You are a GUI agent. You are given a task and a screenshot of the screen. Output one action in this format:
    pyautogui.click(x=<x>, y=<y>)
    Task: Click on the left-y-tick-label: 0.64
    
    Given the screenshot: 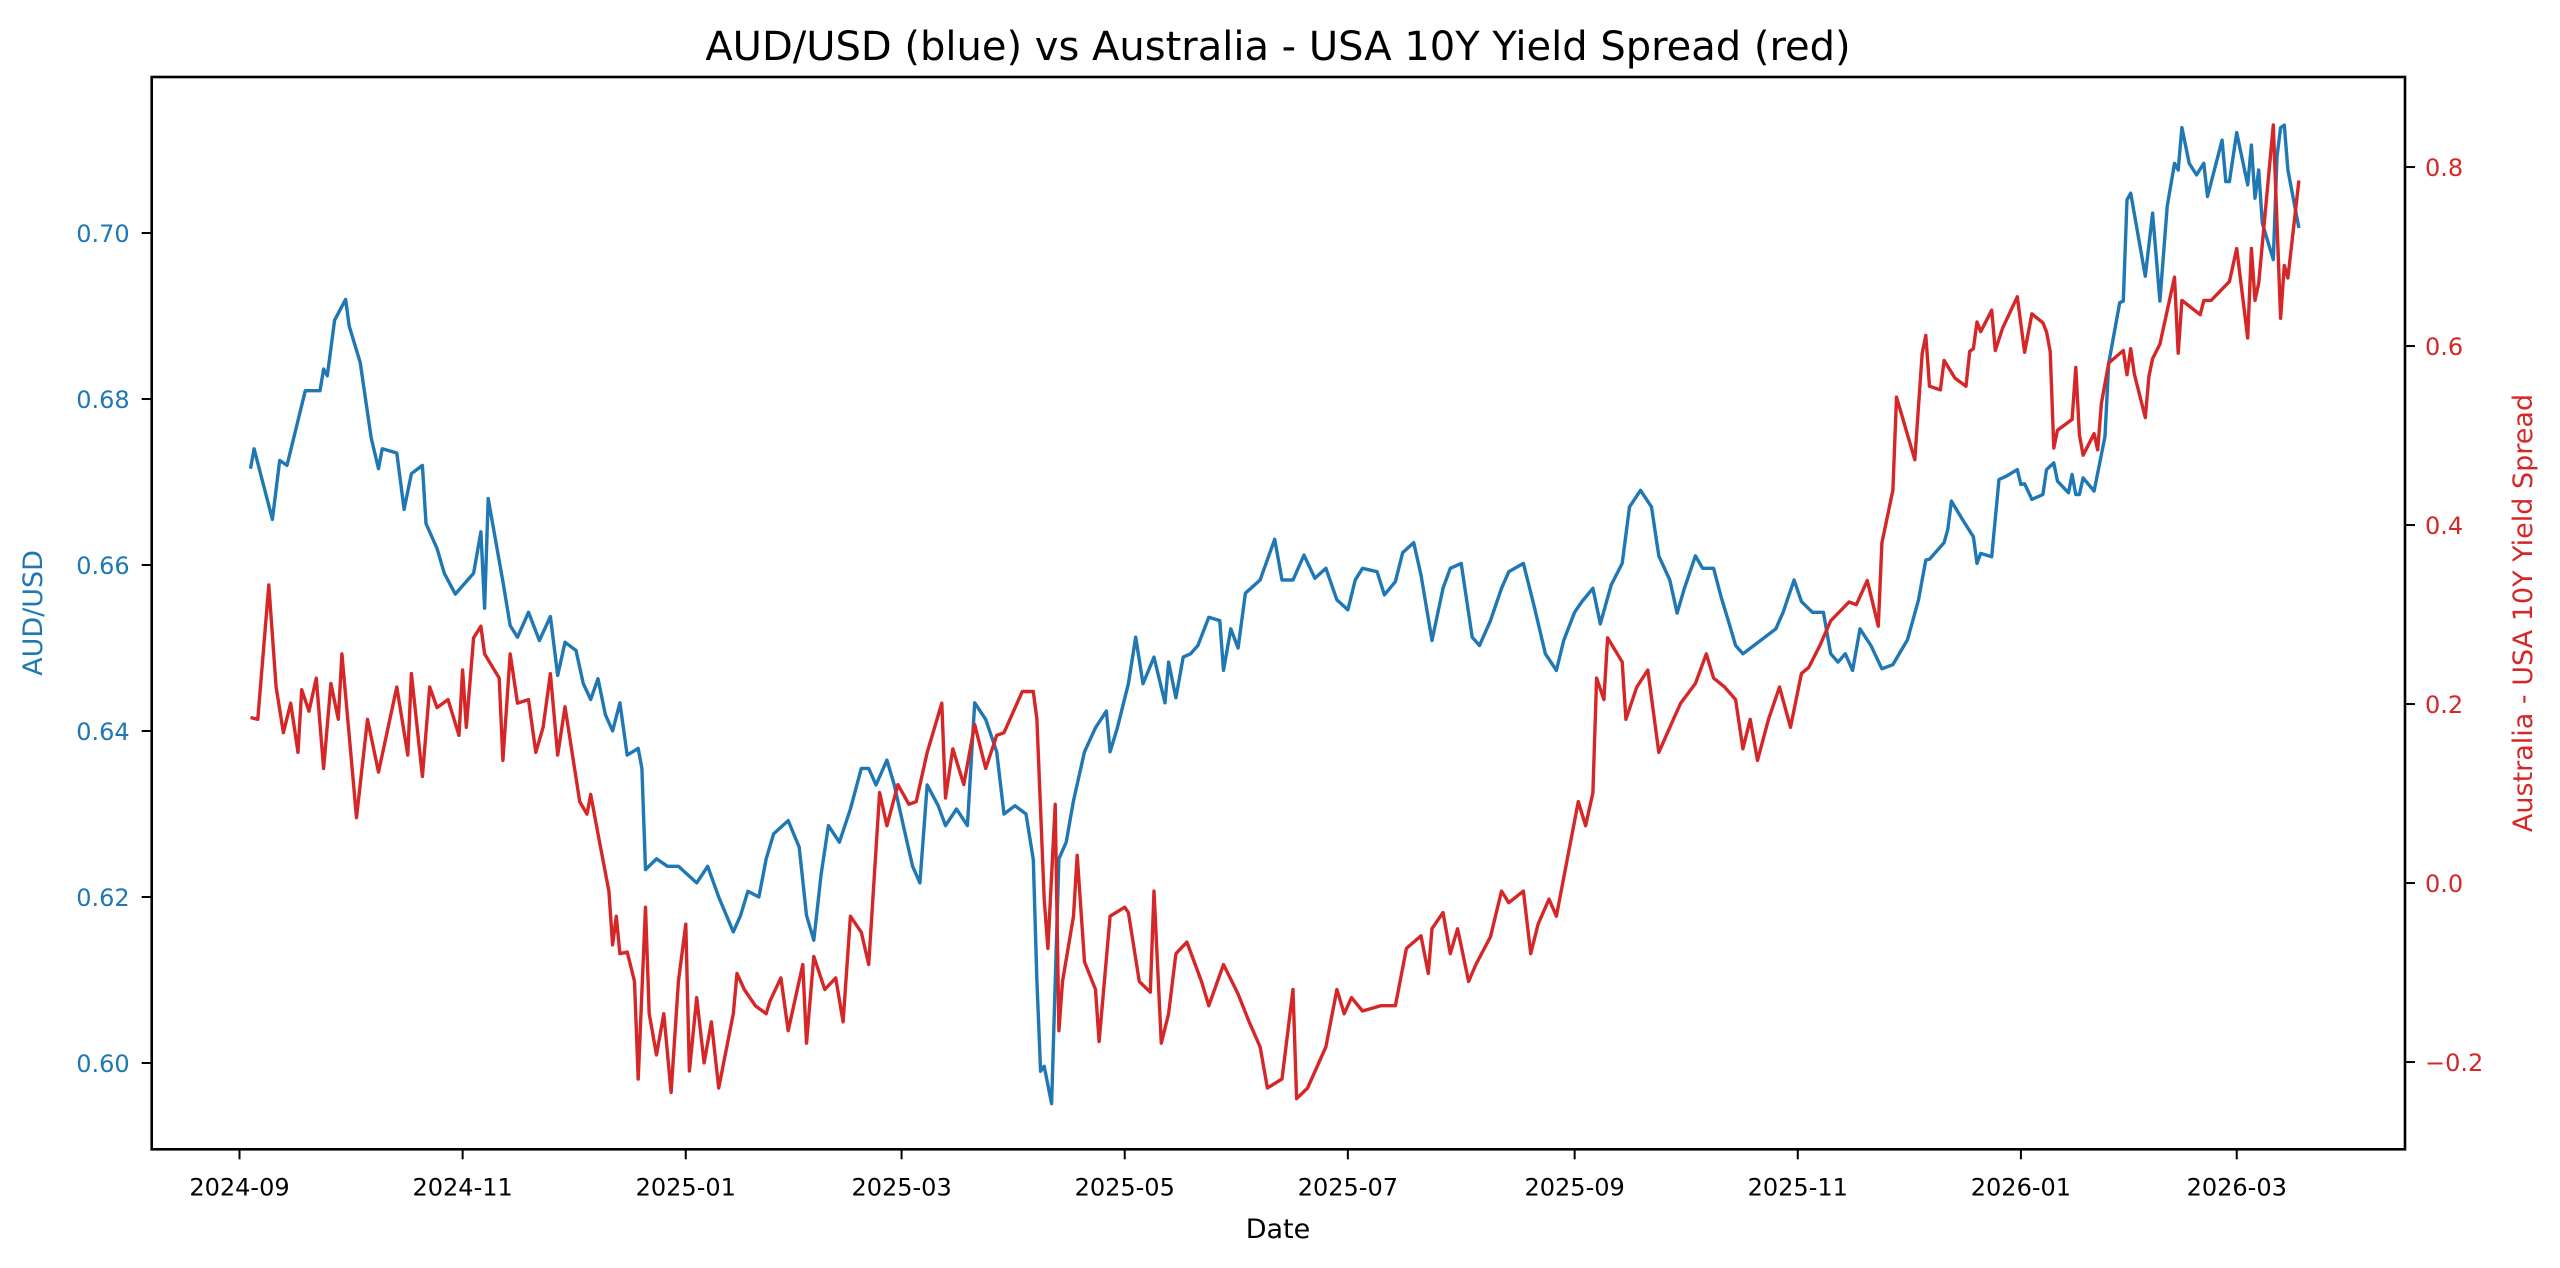 What is the action you would take?
    pyautogui.click(x=102, y=732)
    